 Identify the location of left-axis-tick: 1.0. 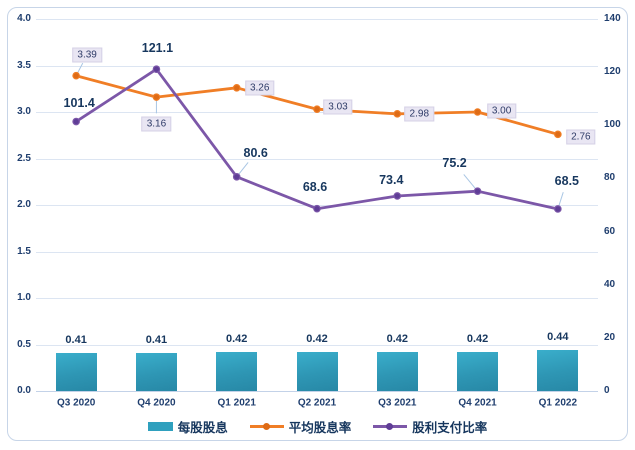
(24, 297).